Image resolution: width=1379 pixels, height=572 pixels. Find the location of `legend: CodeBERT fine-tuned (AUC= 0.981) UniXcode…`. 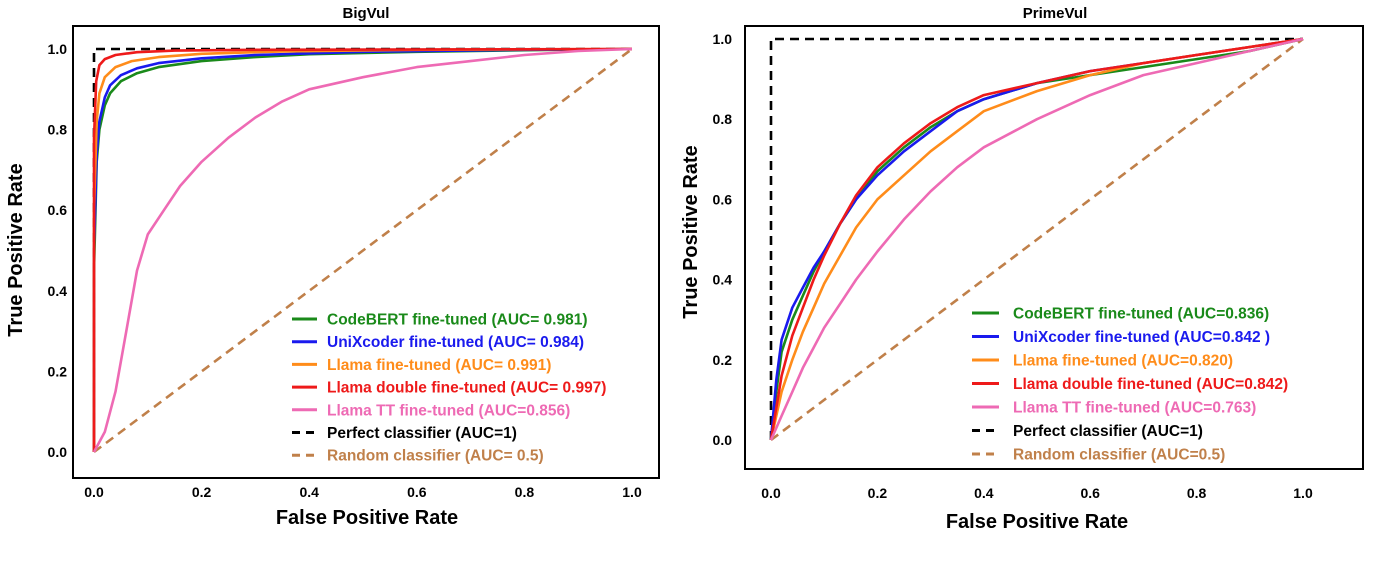

legend: CodeBERT fine-tuned (AUC= 0.981) UniXcode… is located at coordinates (449, 388).